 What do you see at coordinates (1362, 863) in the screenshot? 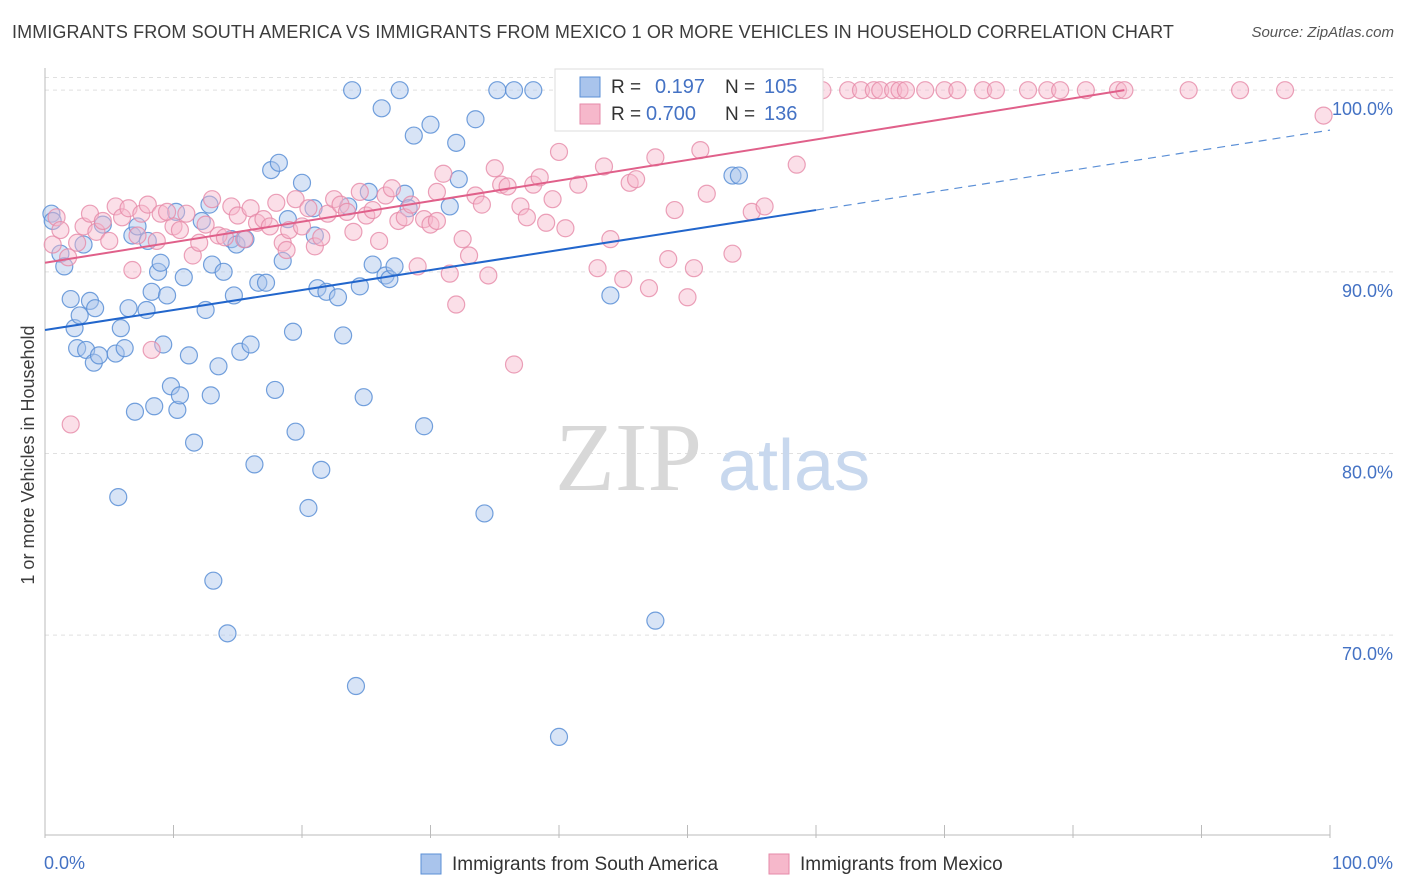
I see `x-tick-label: 100.0%` at bounding box center [1362, 863].